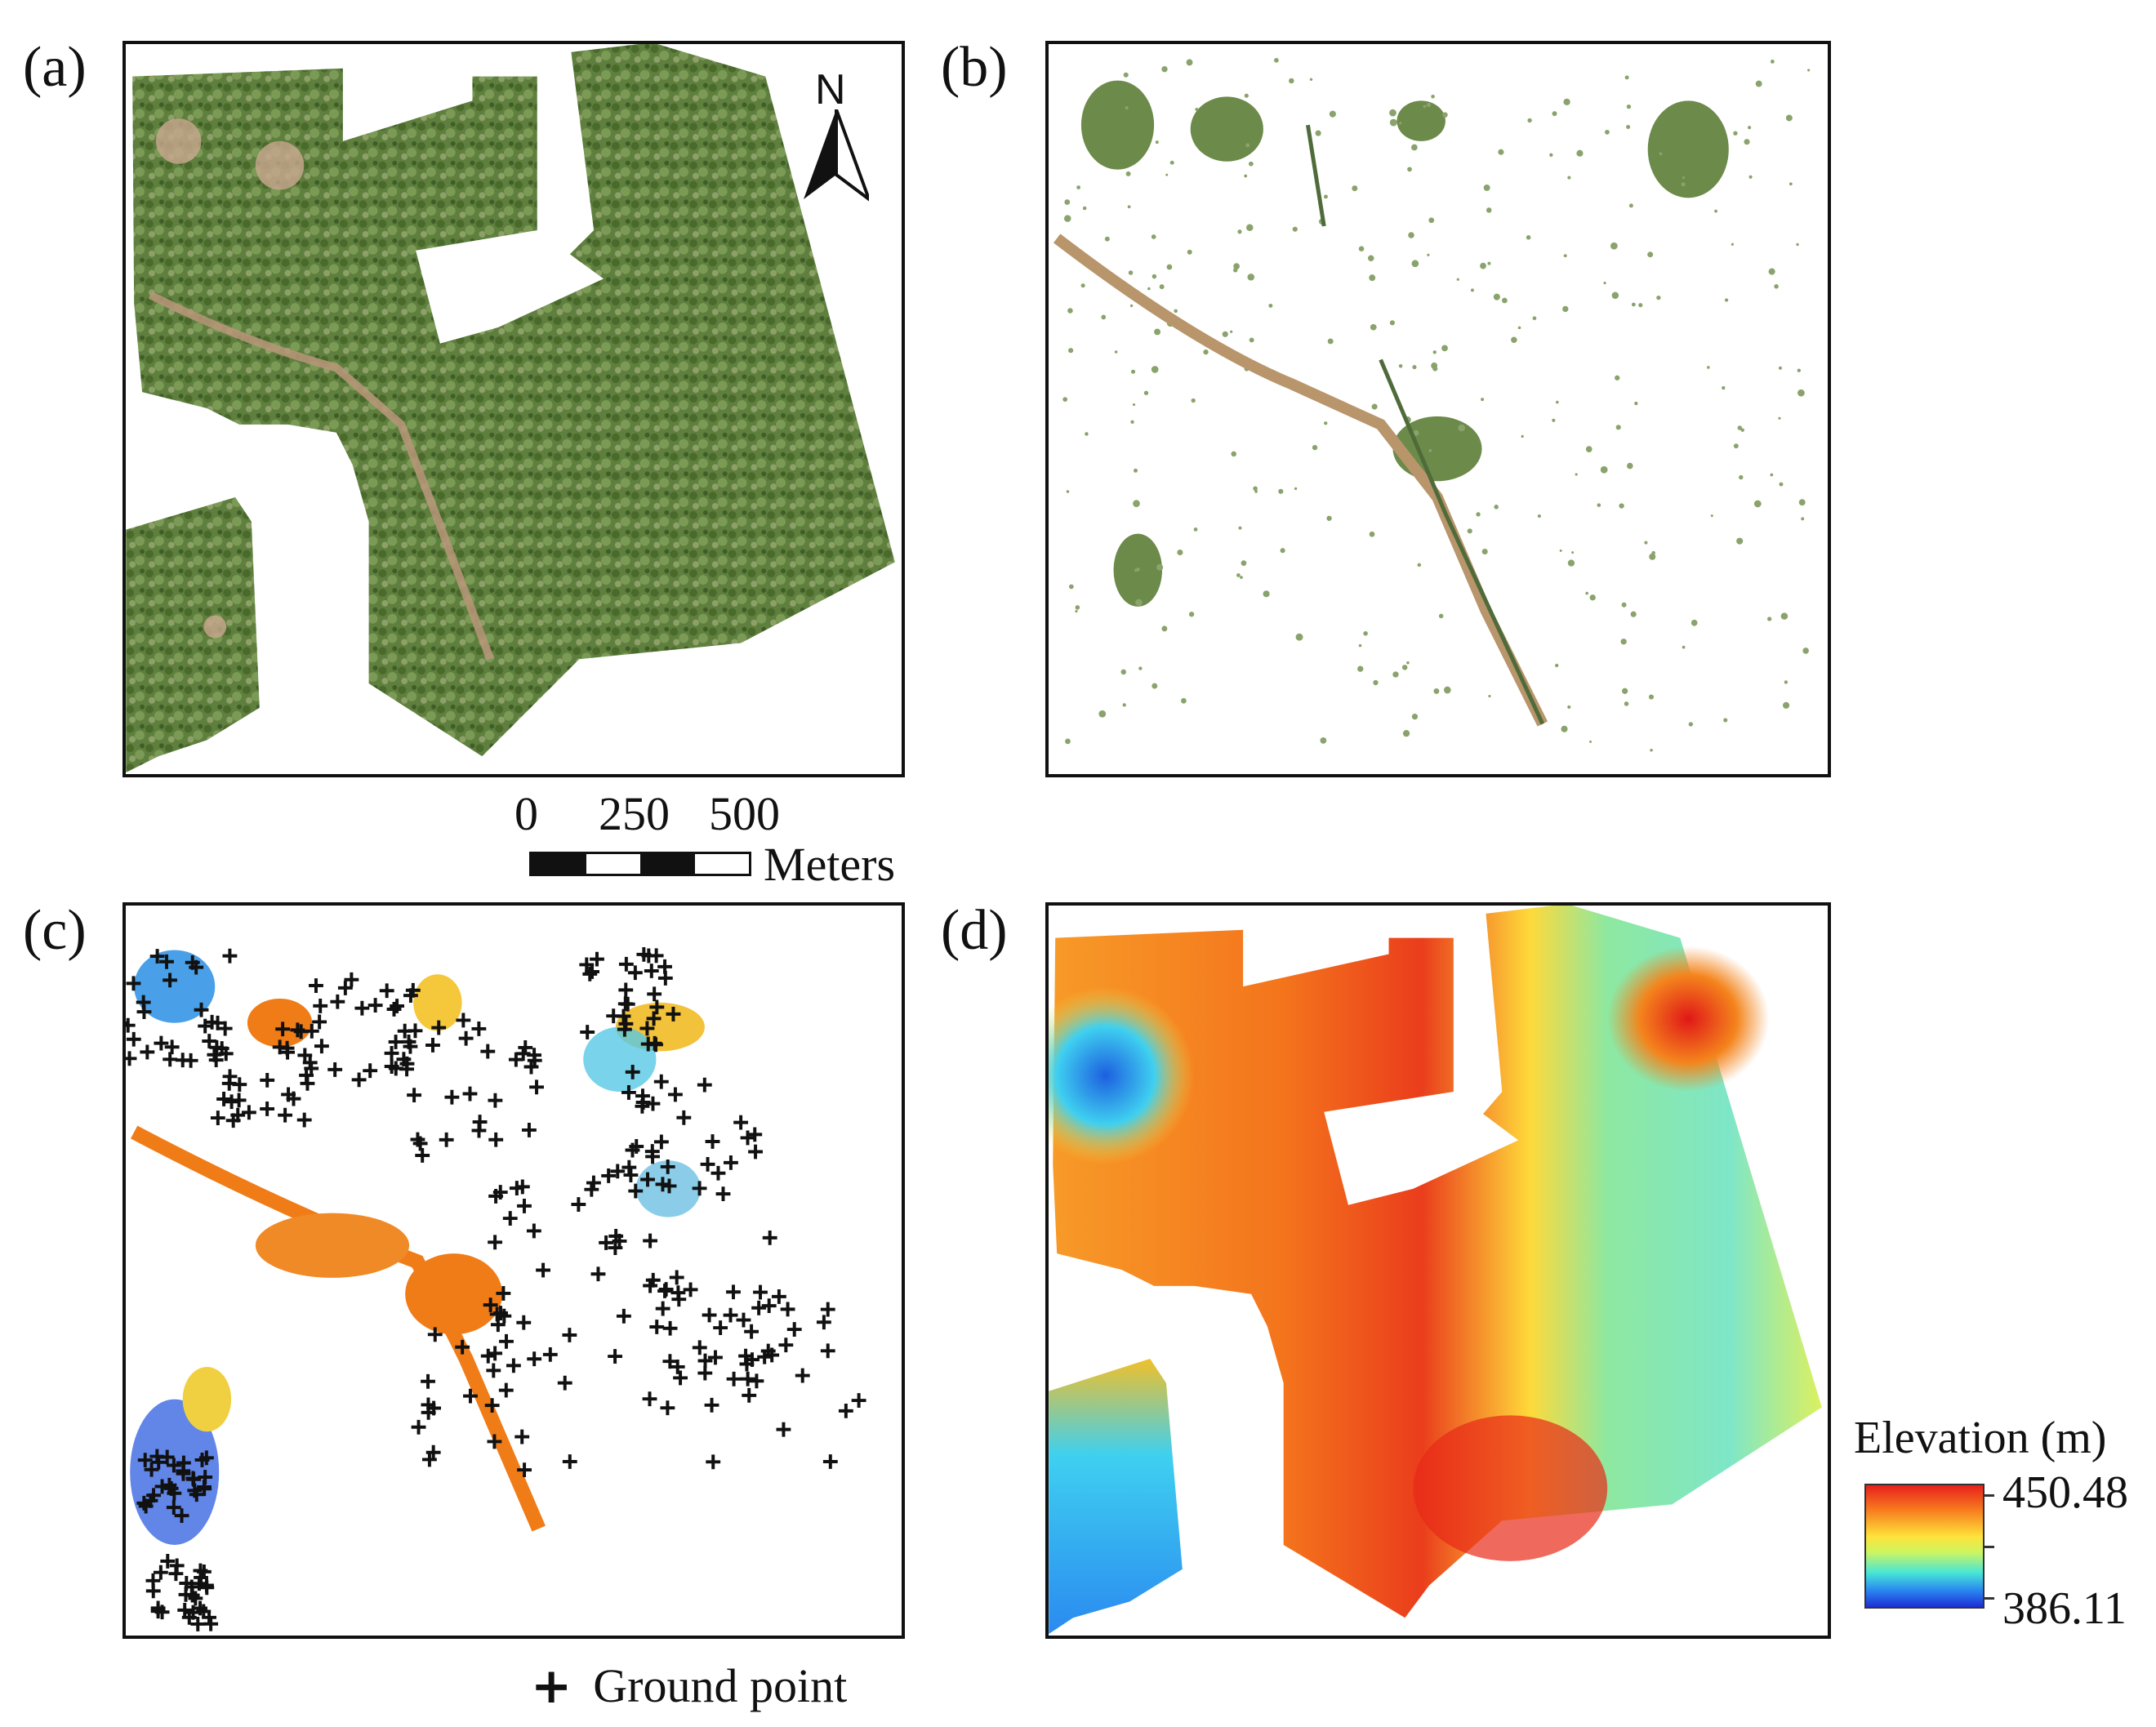  Describe the element at coordinates (1989, 1547) in the screenshot. I see `colorbar-tick-mid` at that location.